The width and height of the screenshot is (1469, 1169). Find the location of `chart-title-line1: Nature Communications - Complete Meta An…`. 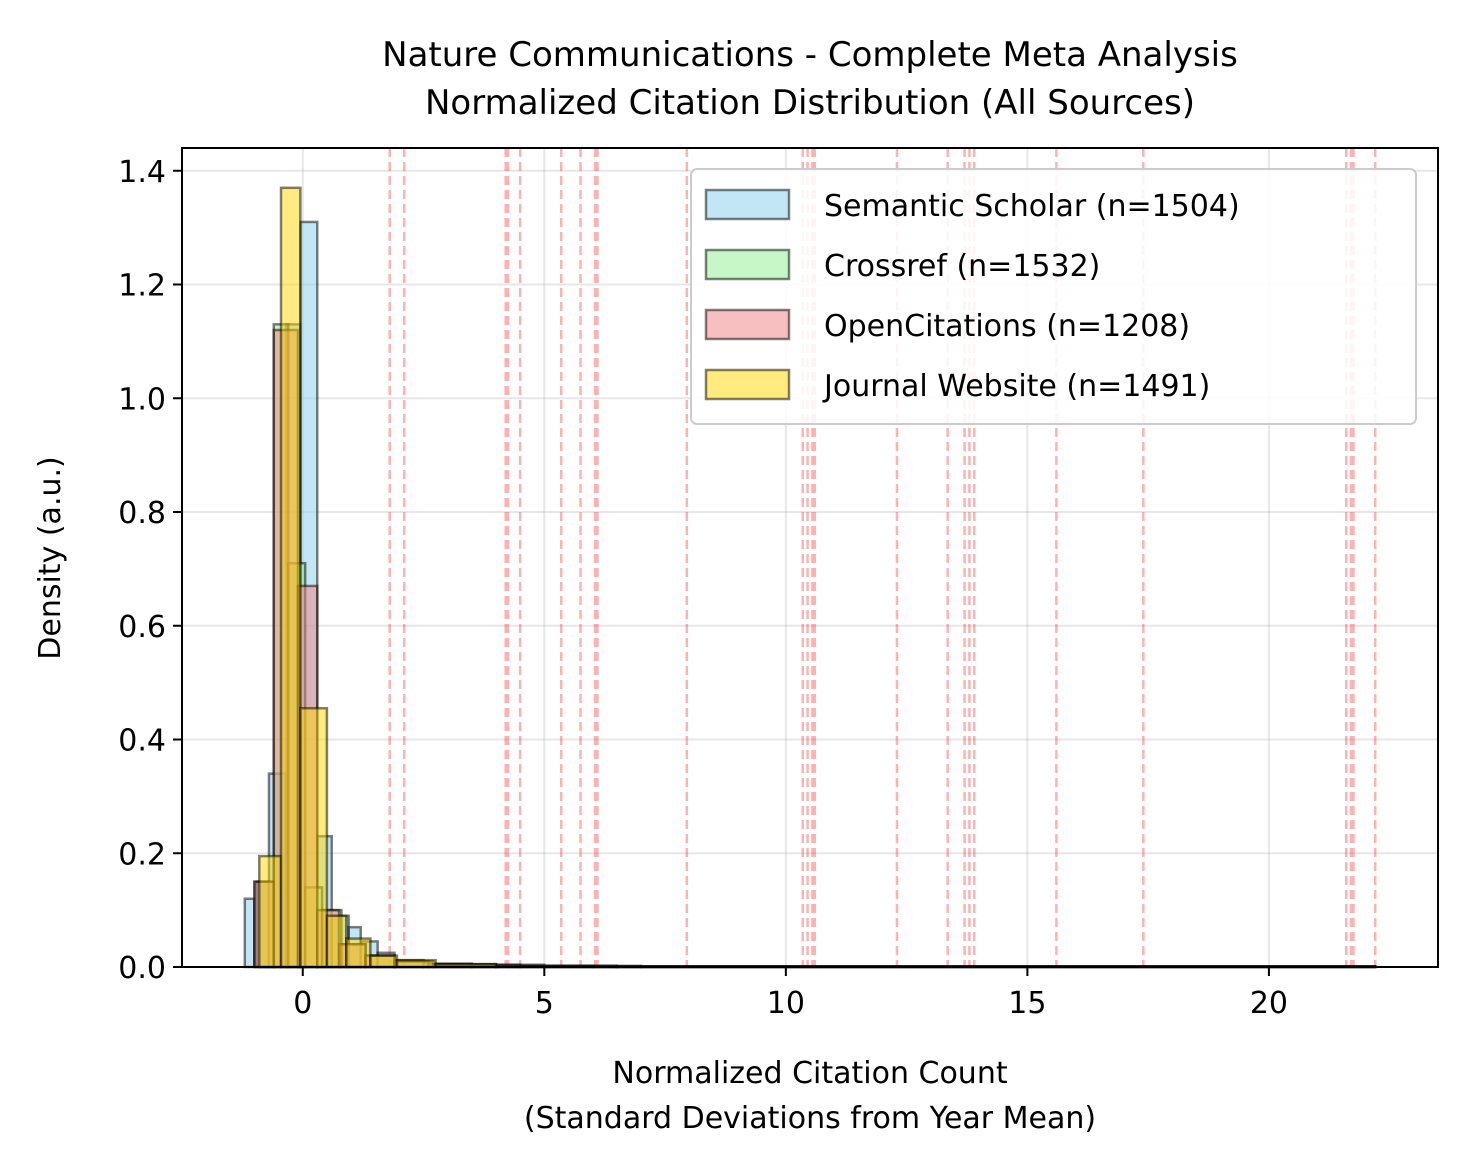

chart-title-line1: Nature Communications - Complete Meta An… is located at coordinates (810, 55).